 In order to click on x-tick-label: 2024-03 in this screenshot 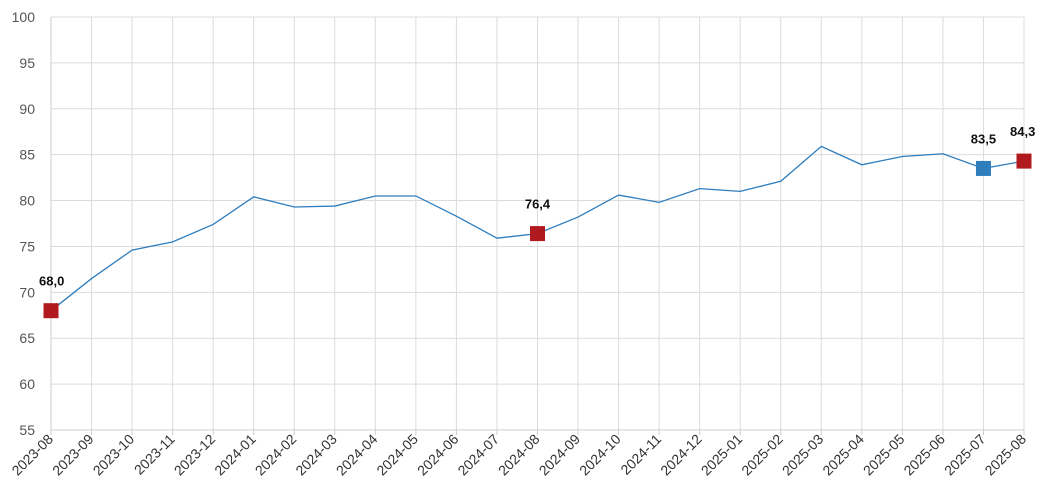, I will do `click(316, 455)`.